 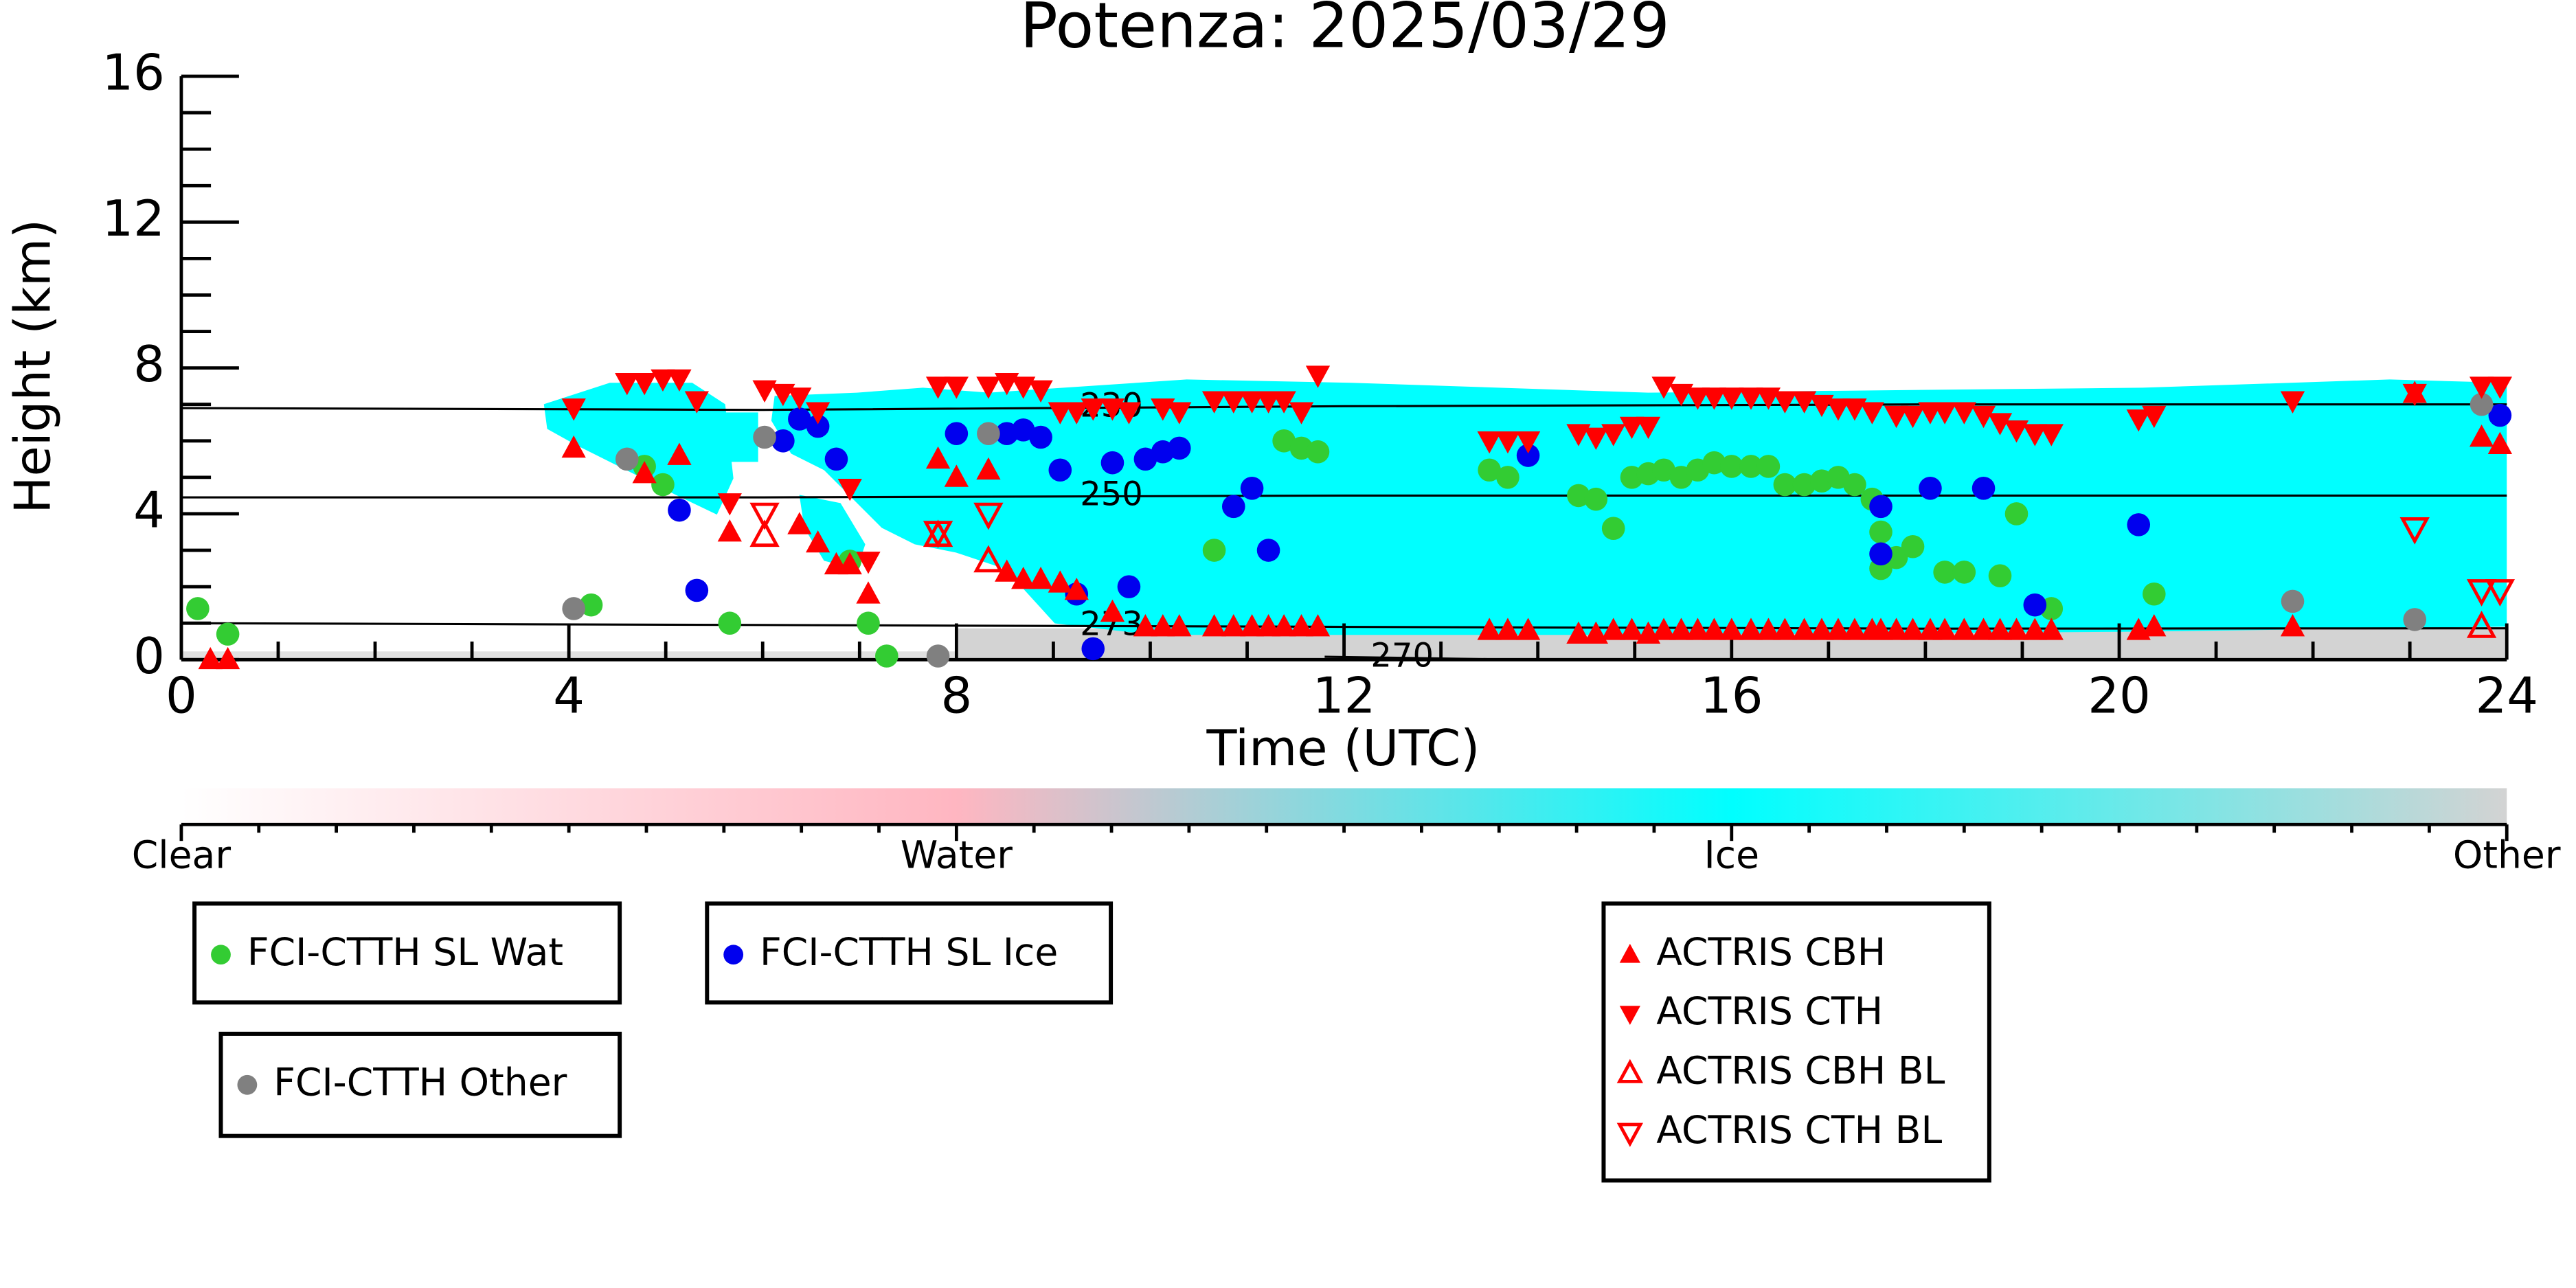 I want to click on legend: FCI-CTTH Other, so click(x=420, y=1084).